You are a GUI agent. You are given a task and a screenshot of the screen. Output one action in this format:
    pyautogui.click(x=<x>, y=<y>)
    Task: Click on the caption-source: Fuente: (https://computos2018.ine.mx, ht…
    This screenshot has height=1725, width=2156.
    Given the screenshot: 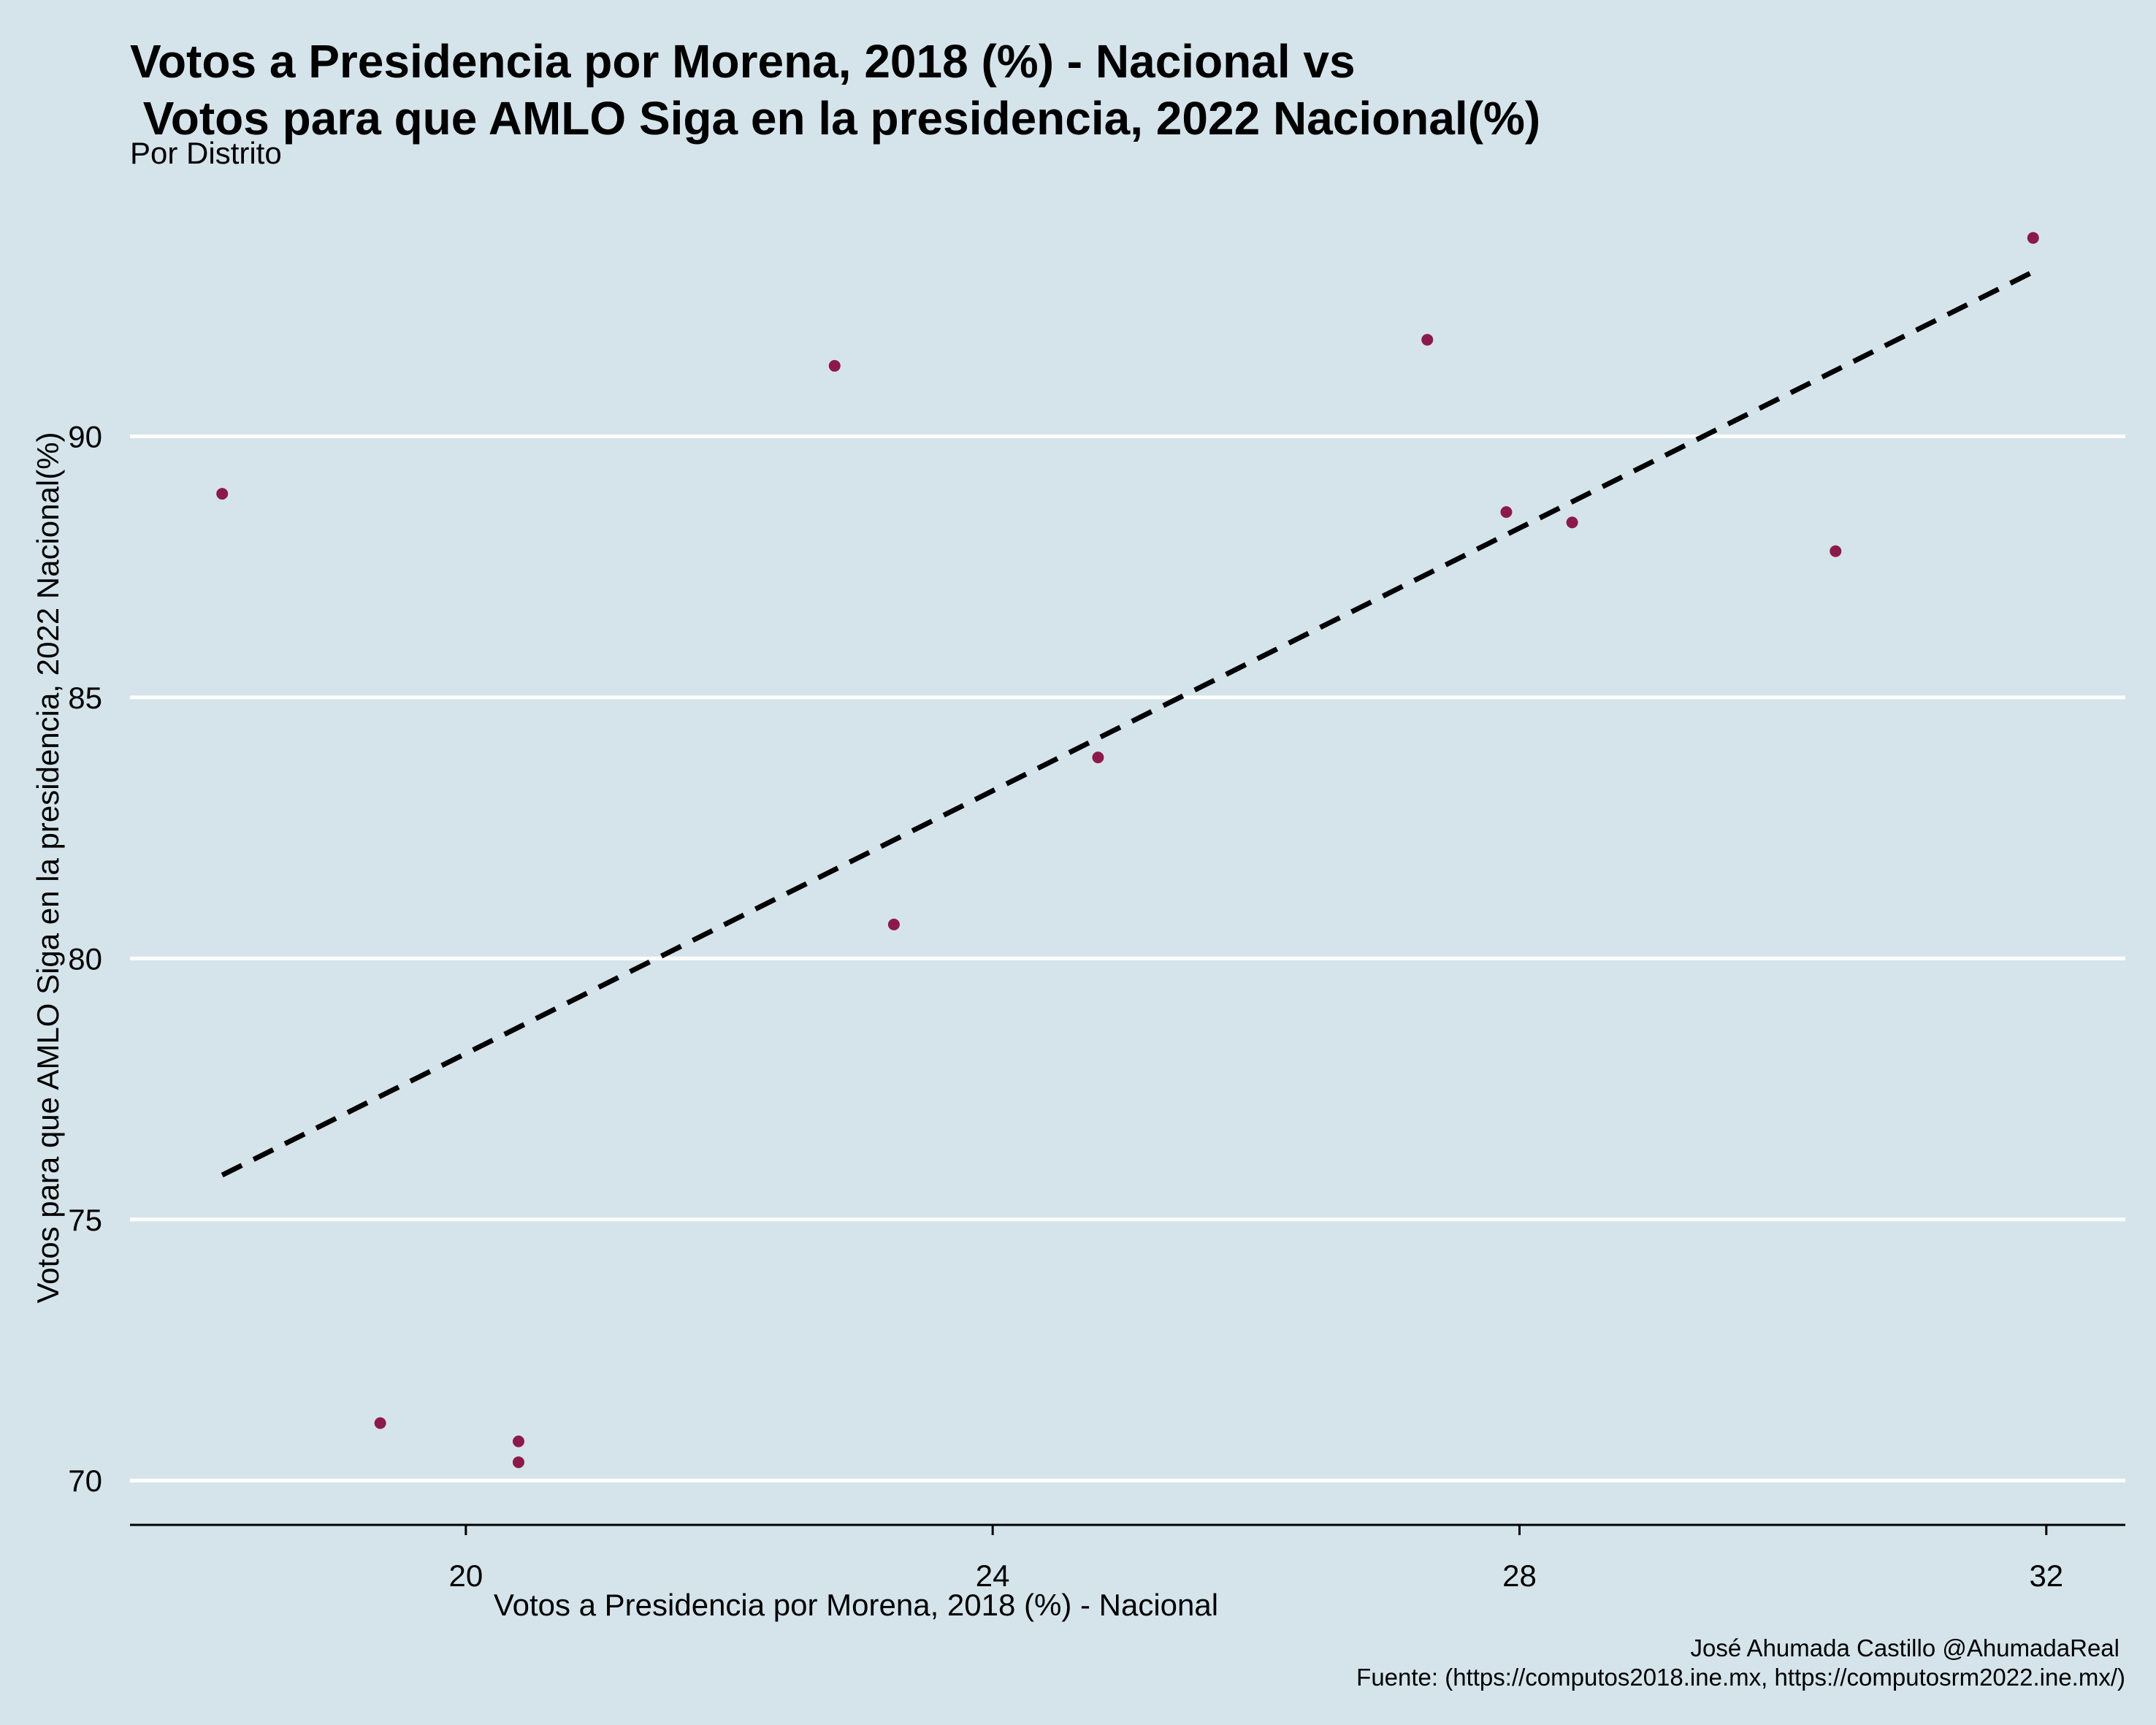 What is the action you would take?
    pyautogui.click(x=1741, y=1677)
    